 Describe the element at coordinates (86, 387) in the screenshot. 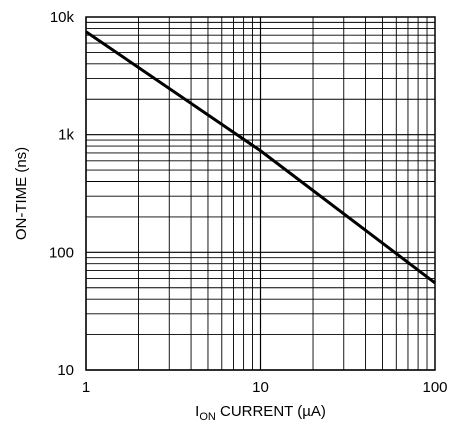

I see `x-tick-label: 1` at that location.